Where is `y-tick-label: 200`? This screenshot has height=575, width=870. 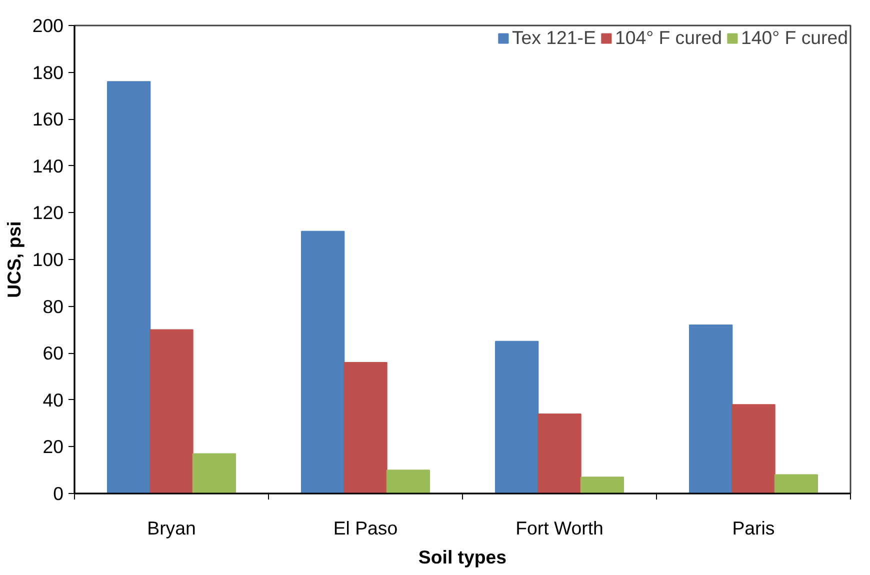 y-tick-label: 200 is located at coordinates (48, 25).